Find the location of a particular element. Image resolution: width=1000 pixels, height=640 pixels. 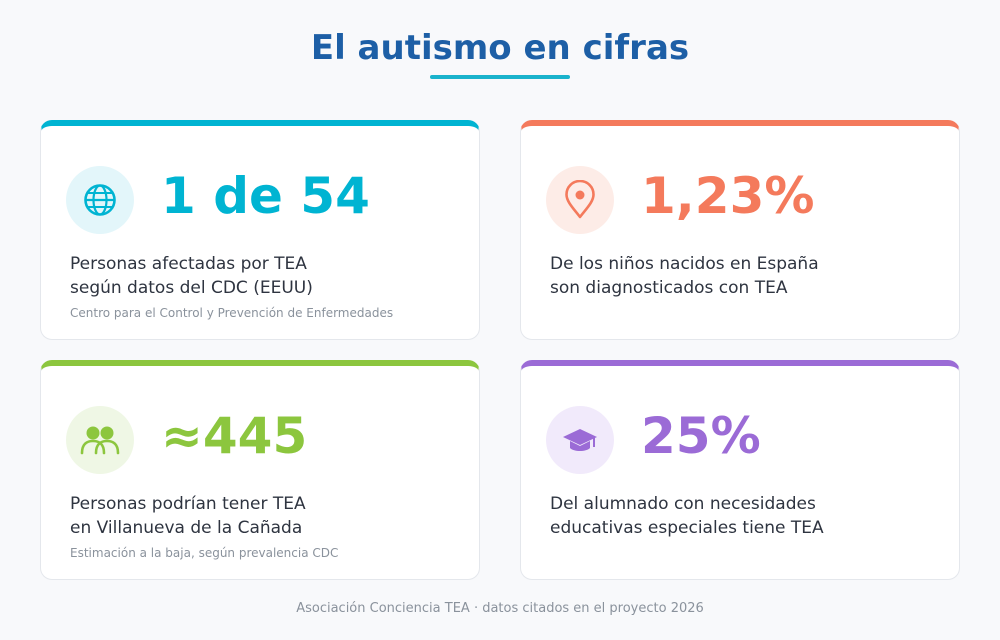

description-line-1: Personas afectadas por TEA is located at coordinates (188, 264).